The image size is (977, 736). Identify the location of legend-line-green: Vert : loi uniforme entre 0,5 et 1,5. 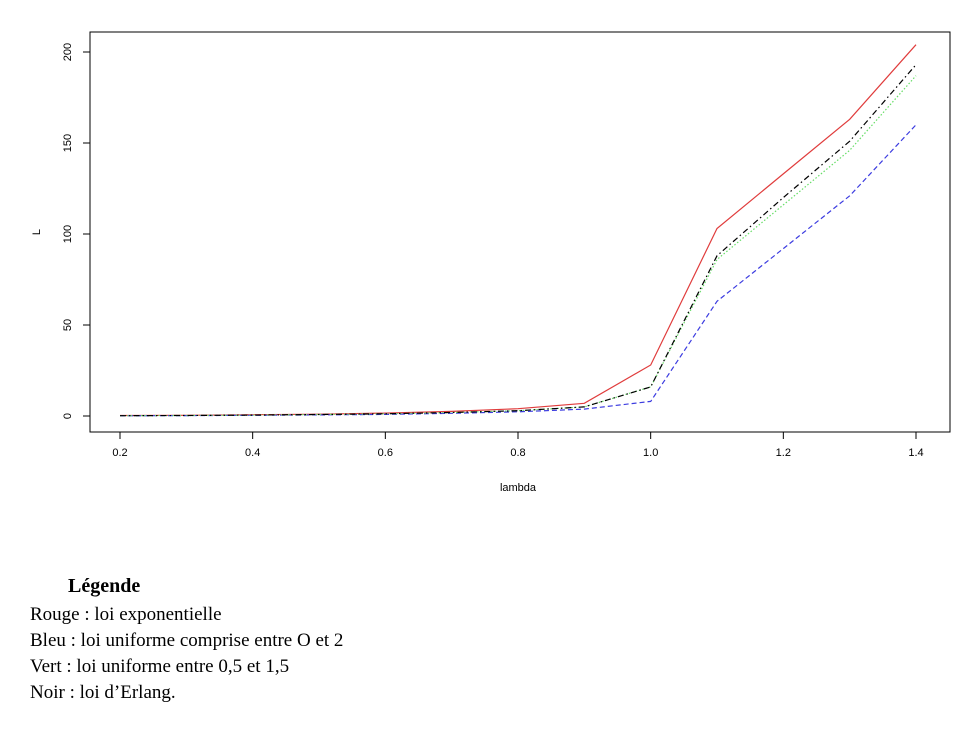
(160, 666).